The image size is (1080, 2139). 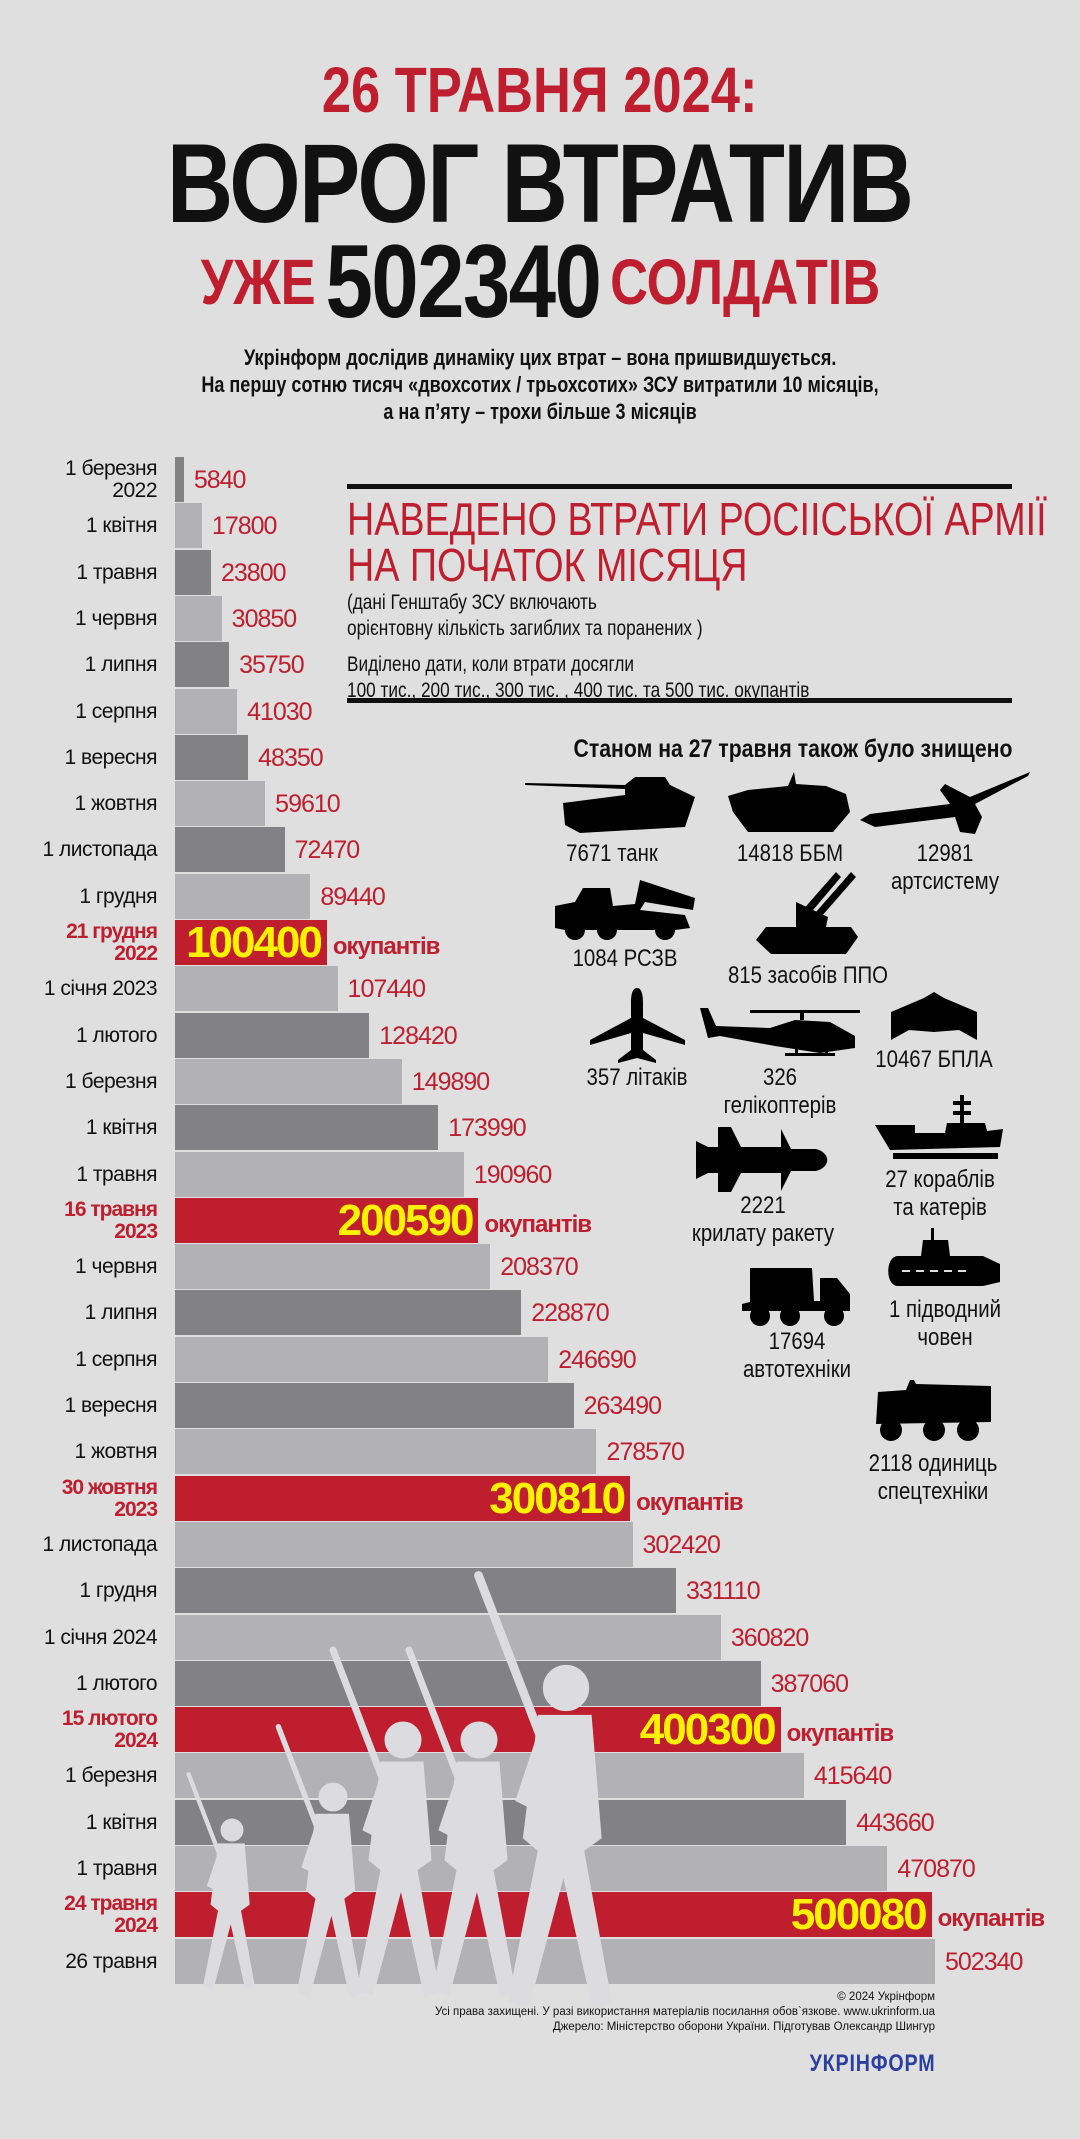 What do you see at coordinates (540, 90) in the screenshot?
I see `date-title: 26 ТРАВНЯ 2024:` at bounding box center [540, 90].